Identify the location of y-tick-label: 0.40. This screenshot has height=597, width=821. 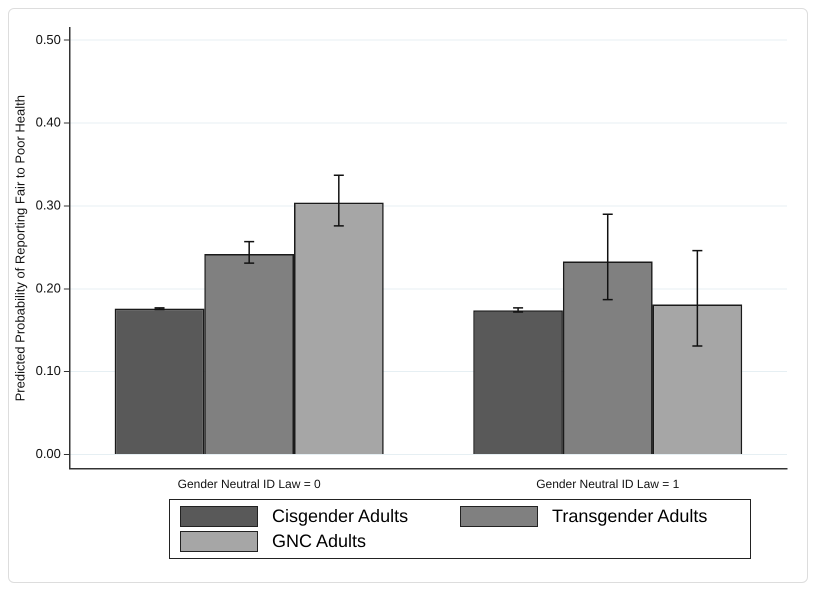
(48, 122).